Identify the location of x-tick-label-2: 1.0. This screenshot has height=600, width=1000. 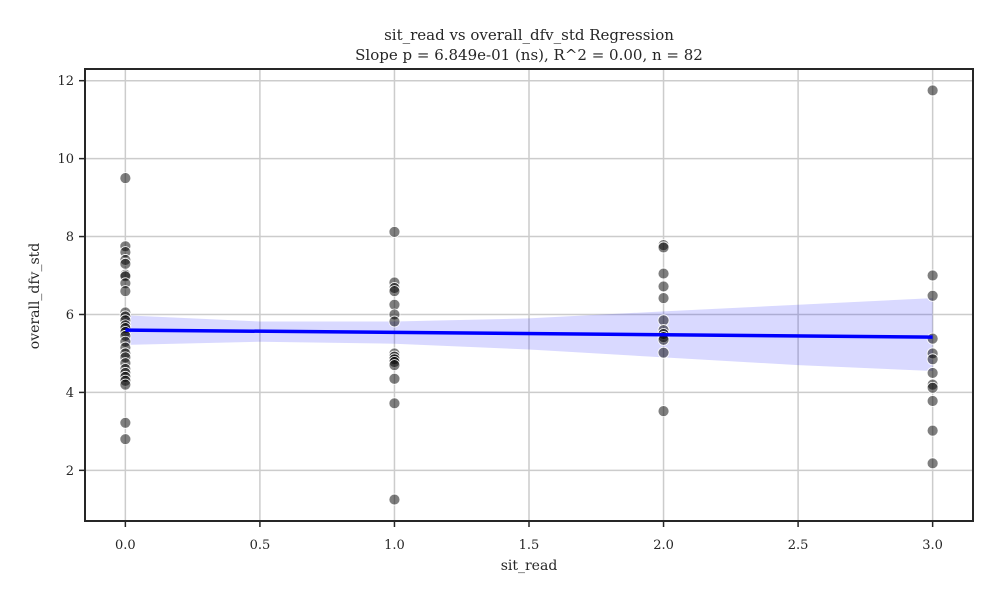
(394, 545).